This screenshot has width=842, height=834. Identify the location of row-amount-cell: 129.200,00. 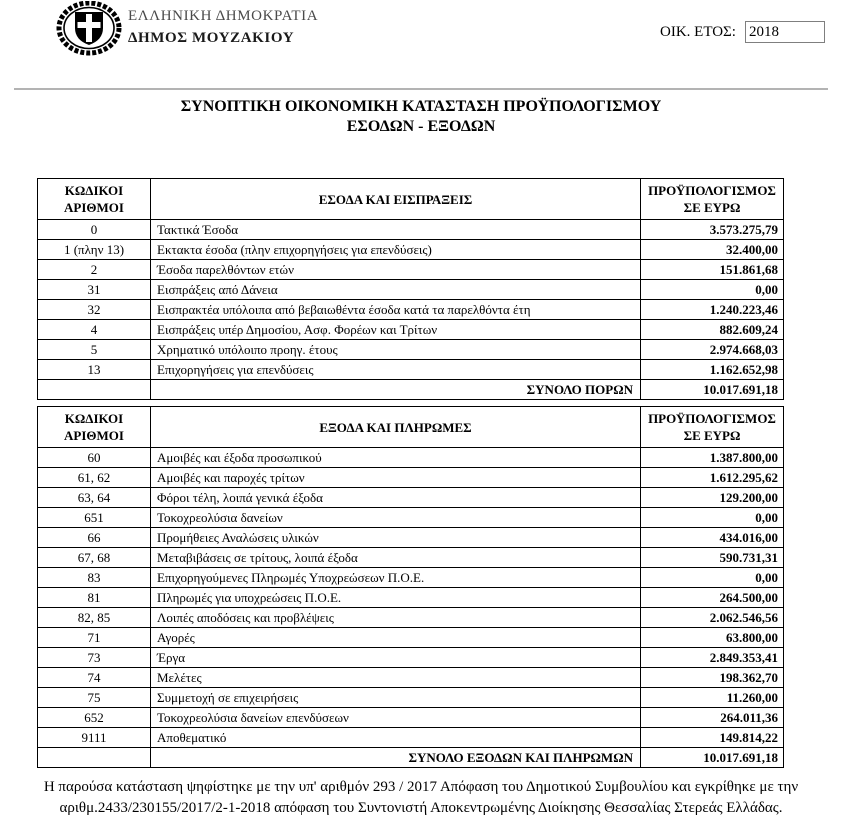
(712, 497).